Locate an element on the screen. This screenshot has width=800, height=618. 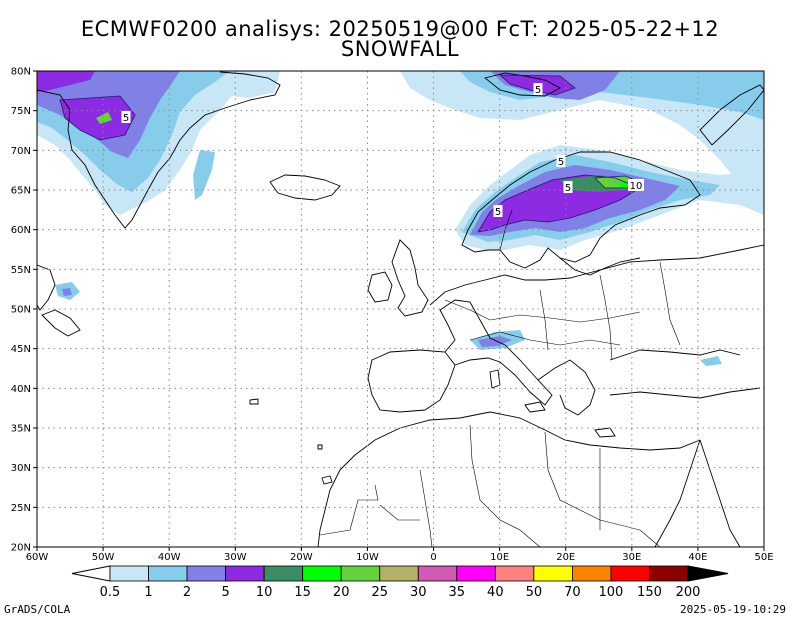
colorbar-label: 2 is located at coordinates (187, 592).